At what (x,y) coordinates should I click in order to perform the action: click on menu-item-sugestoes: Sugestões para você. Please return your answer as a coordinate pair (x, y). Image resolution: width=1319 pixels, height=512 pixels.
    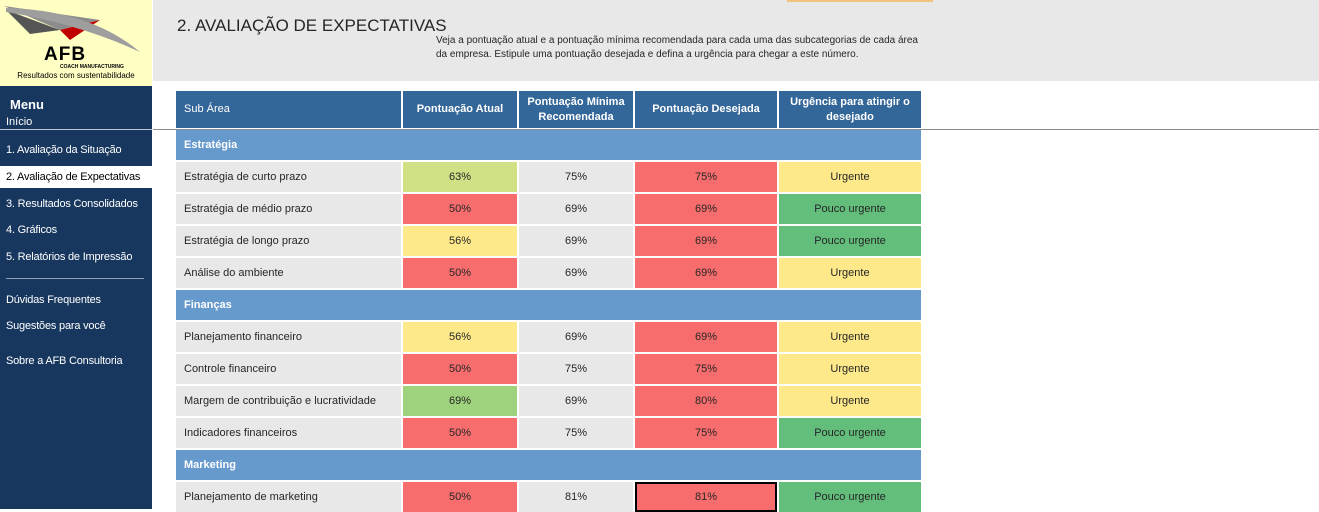
    Looking at the image, I should click on (56, 326).